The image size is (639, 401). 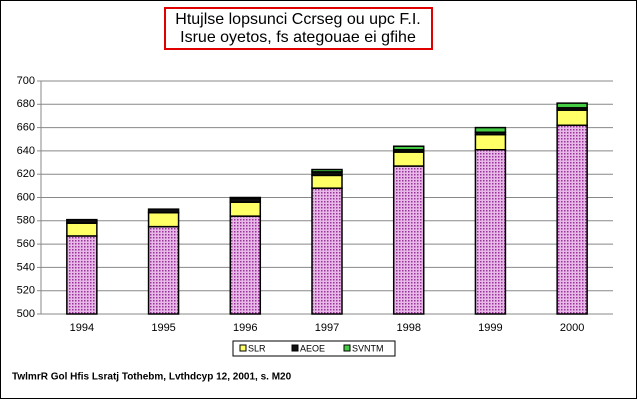 What do you see at coordinates (26, 221) in the screenshot?
I see `y-tick-label: 580` at bounding box center [26, 221].